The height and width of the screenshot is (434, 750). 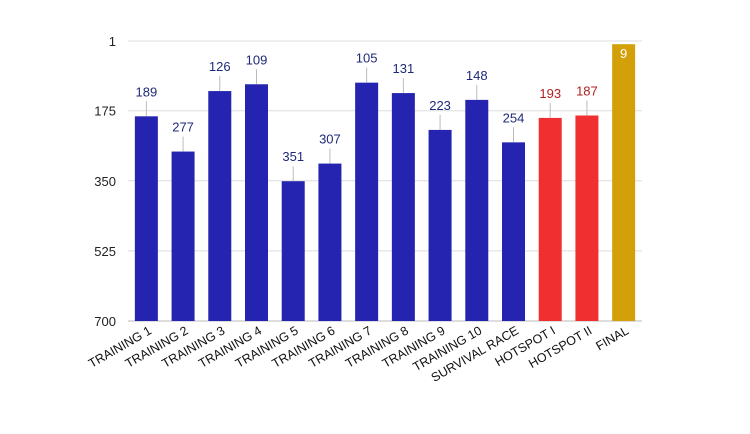 What do you see at coordinates (367, 58) in the screenshot?
I see `data-label: 105` at bounding box center [367, 58].